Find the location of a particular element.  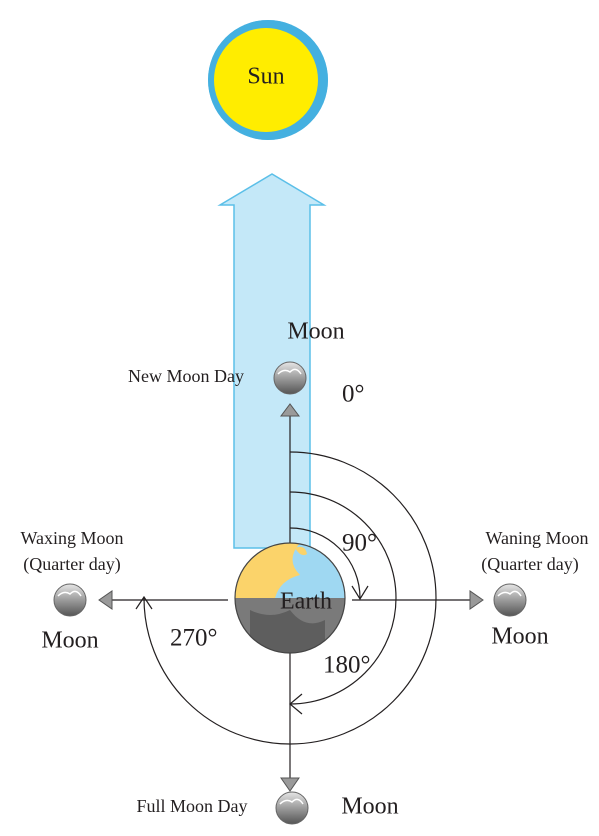

earth is located at coordinates (290, 598).